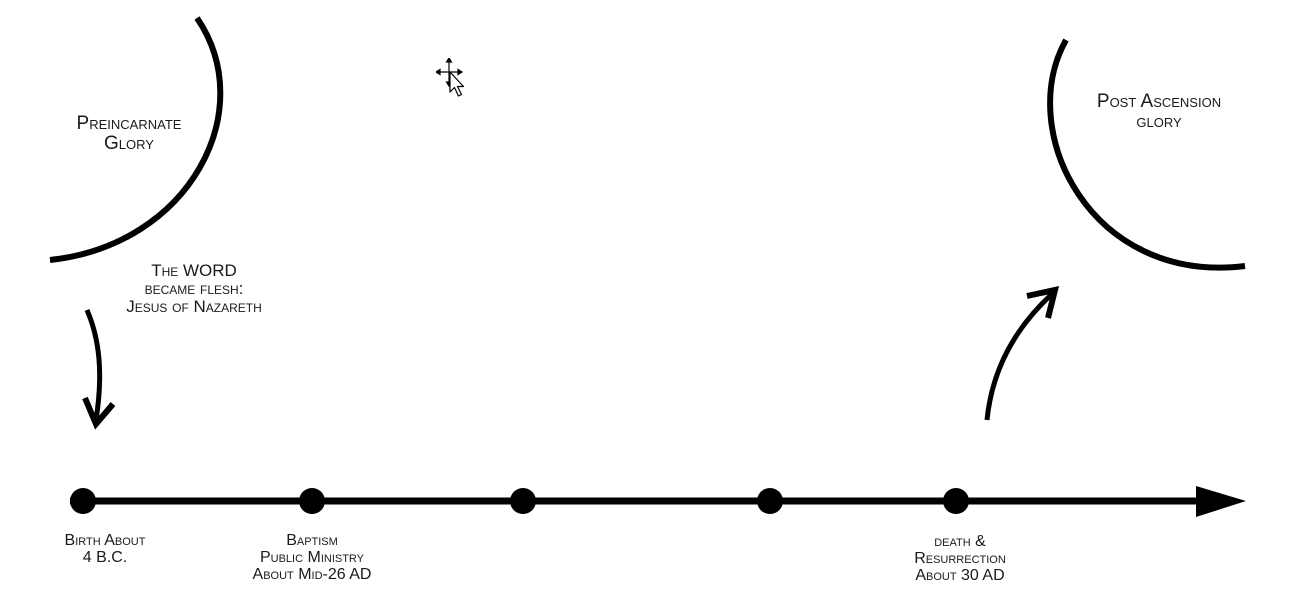 The width and height of the screenshot is (1290, 612). I want to click on death-label-line-2: Resurrection, so click(960, 558).